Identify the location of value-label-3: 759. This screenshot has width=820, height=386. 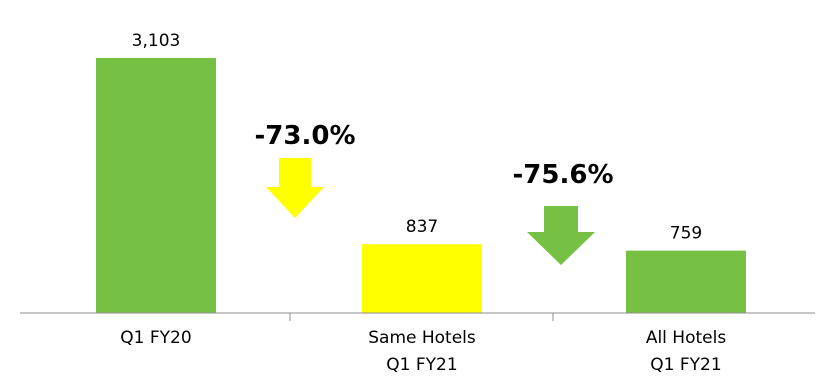
(686, 234).